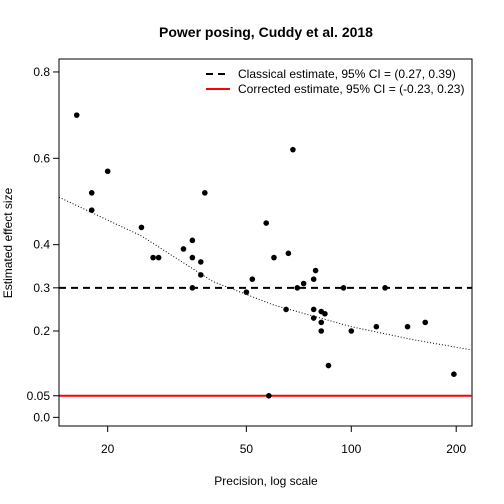 This screenshot has width=504, height=504. I want to click on x-tick-label: 200, so click(456, 449).